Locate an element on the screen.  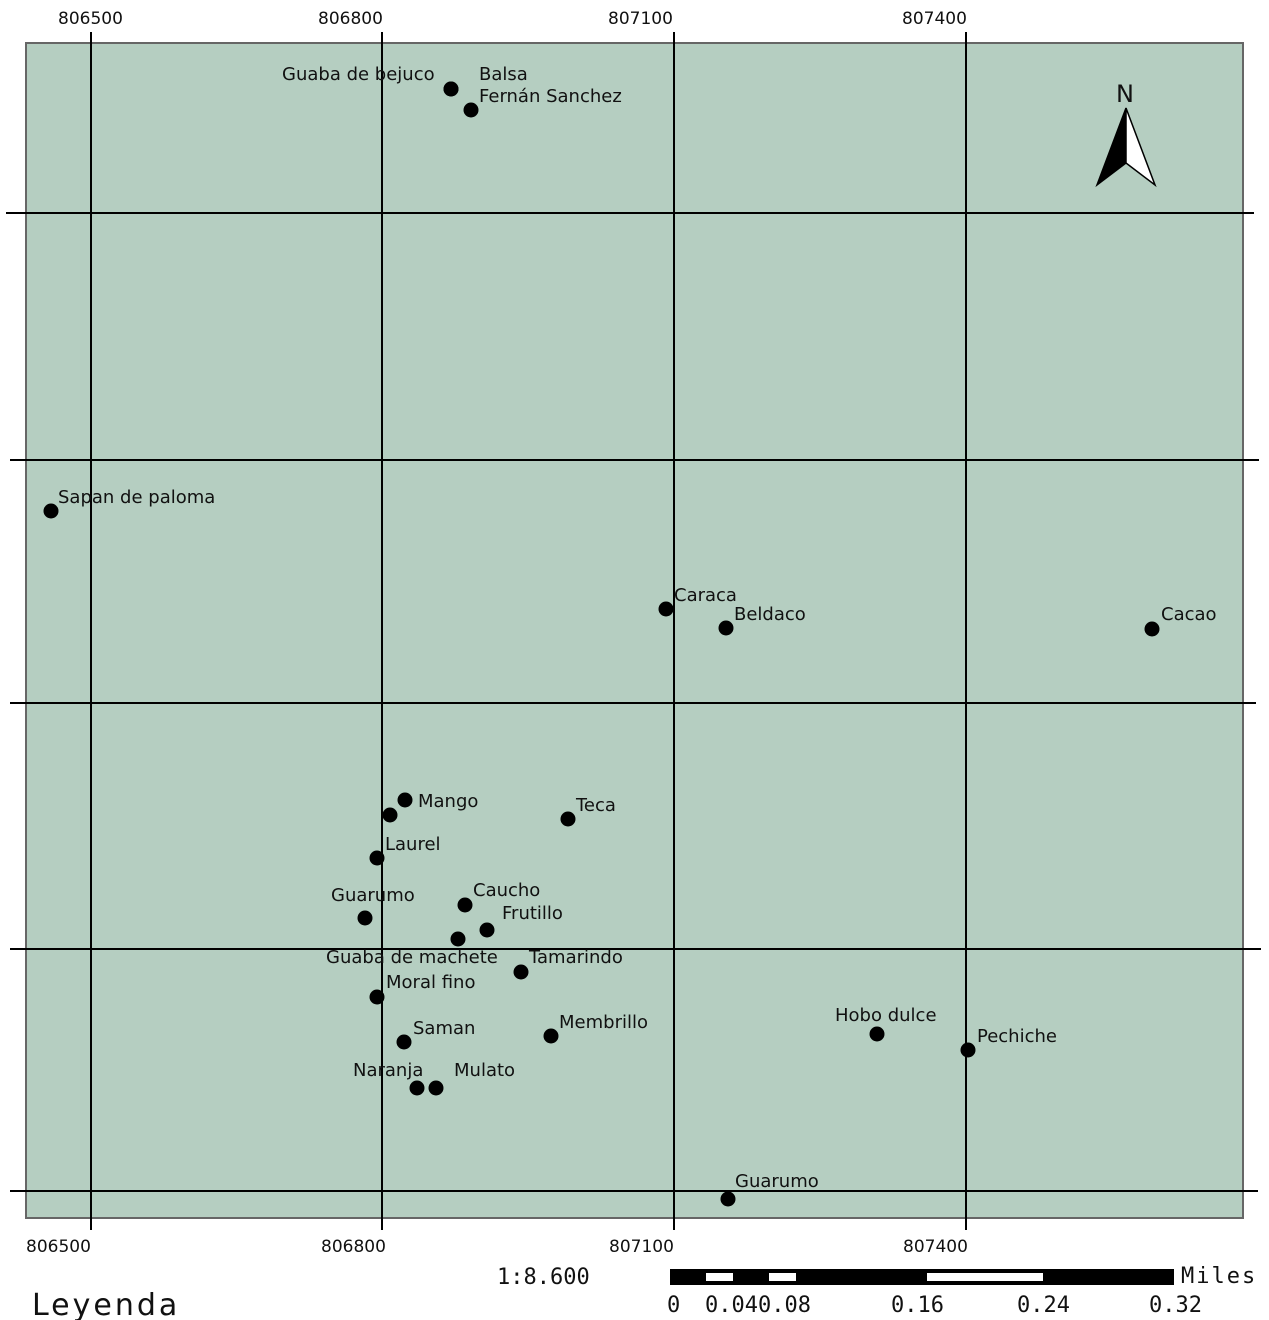
point-label: Laurel is located at coordinates (413, 844).